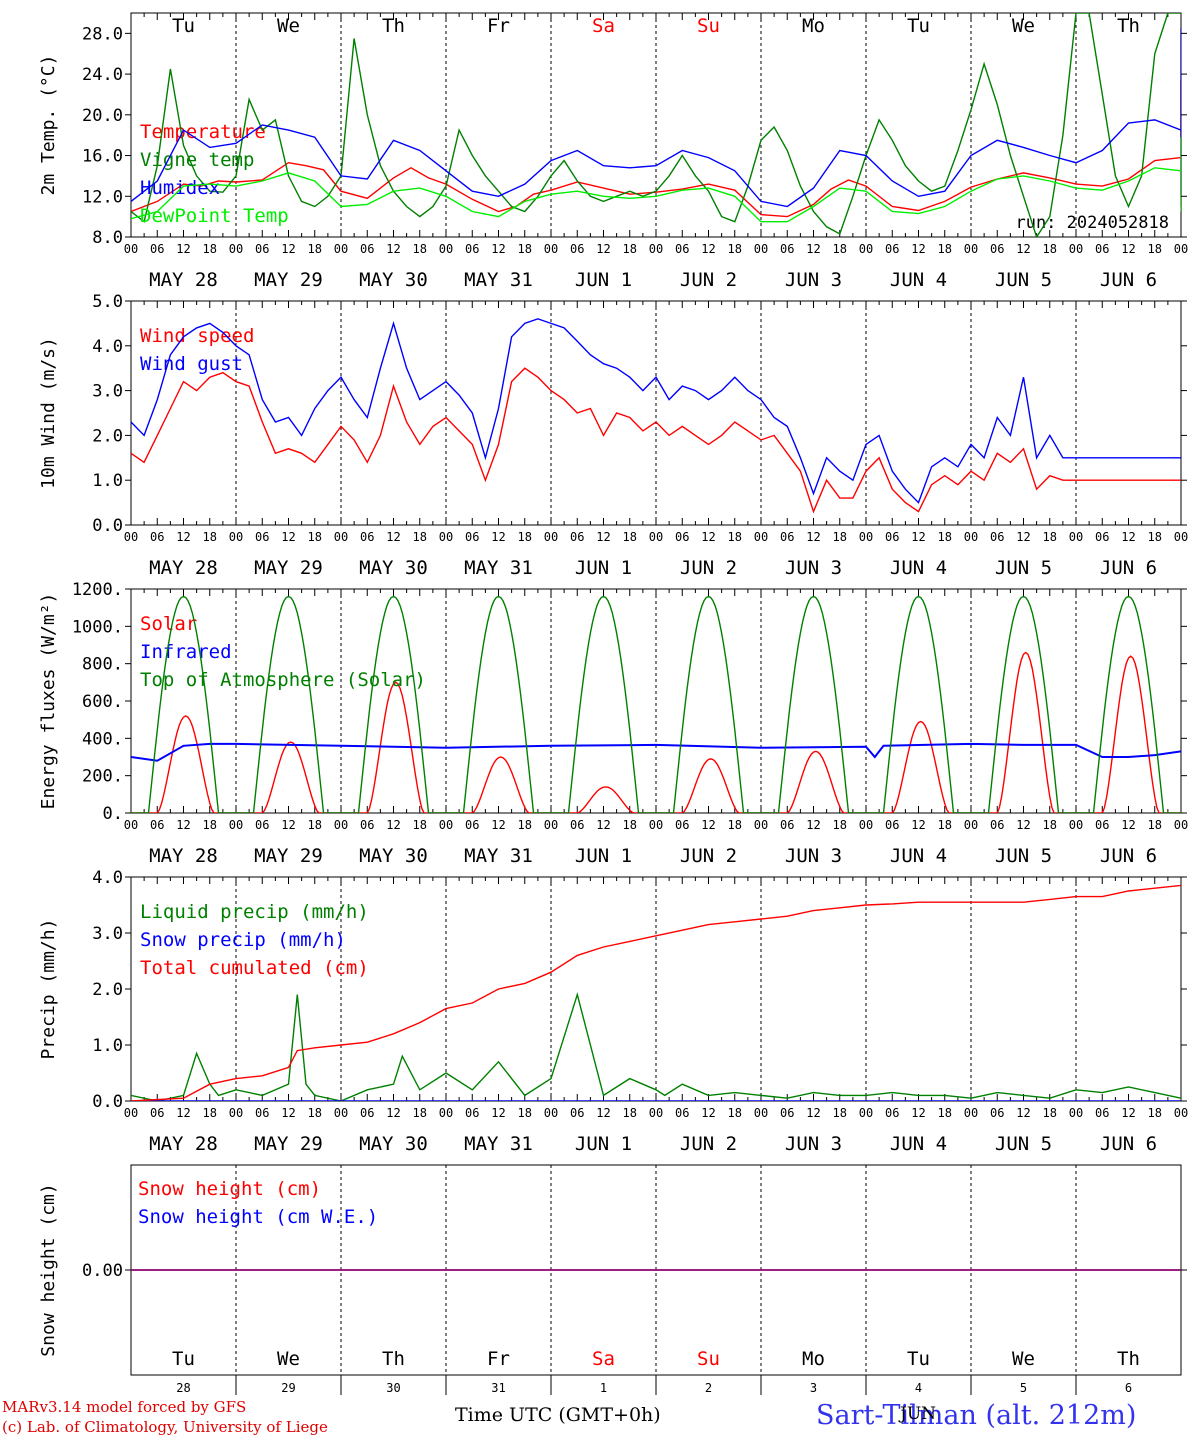  What do you see at coordinates (180, 188) in the screenshot?
I see `legend-entry: Humidex` at bounding box center [180, 188].